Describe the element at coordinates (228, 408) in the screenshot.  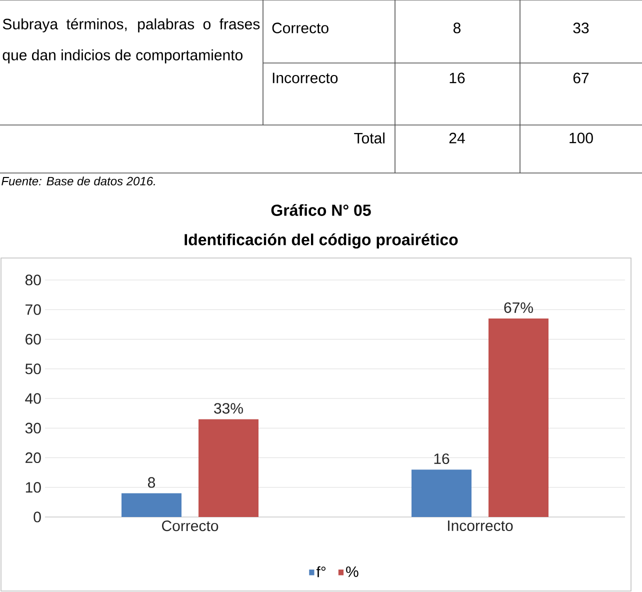
I see `data-label: 33%` at that location.